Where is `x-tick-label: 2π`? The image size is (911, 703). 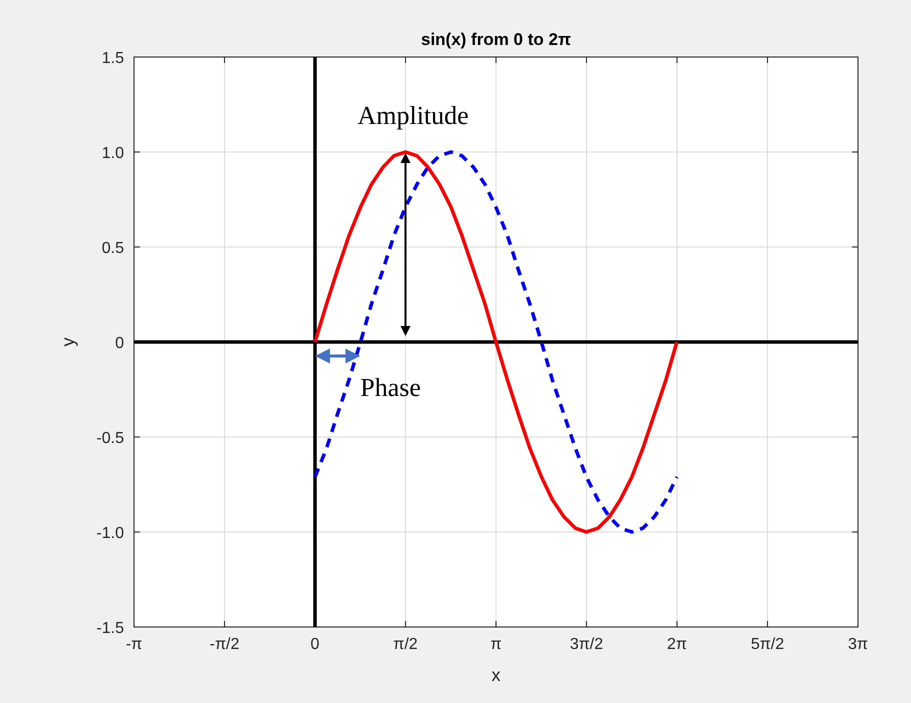 x-tick-label: 2π is located at coordinates (677, 644).